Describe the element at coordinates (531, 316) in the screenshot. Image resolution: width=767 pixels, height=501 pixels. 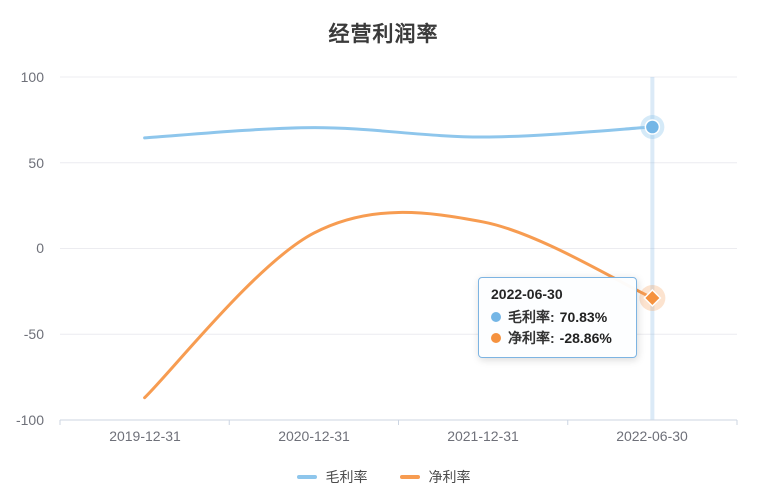
I see `tooltip-item-label: 毛利率:` at that location.